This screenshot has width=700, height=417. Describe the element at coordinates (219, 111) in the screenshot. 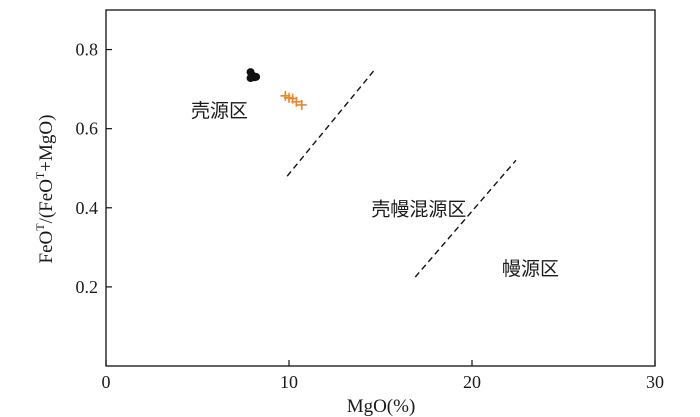

I see `region-label: 壳源区` at that location.